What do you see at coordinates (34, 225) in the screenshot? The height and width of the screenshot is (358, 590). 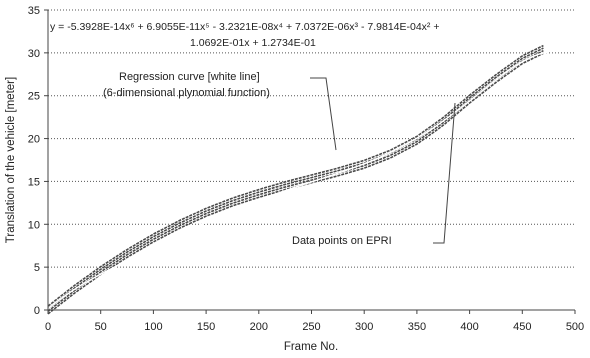 I see `y-tick-label: 10` at bounding box center [34, 225].